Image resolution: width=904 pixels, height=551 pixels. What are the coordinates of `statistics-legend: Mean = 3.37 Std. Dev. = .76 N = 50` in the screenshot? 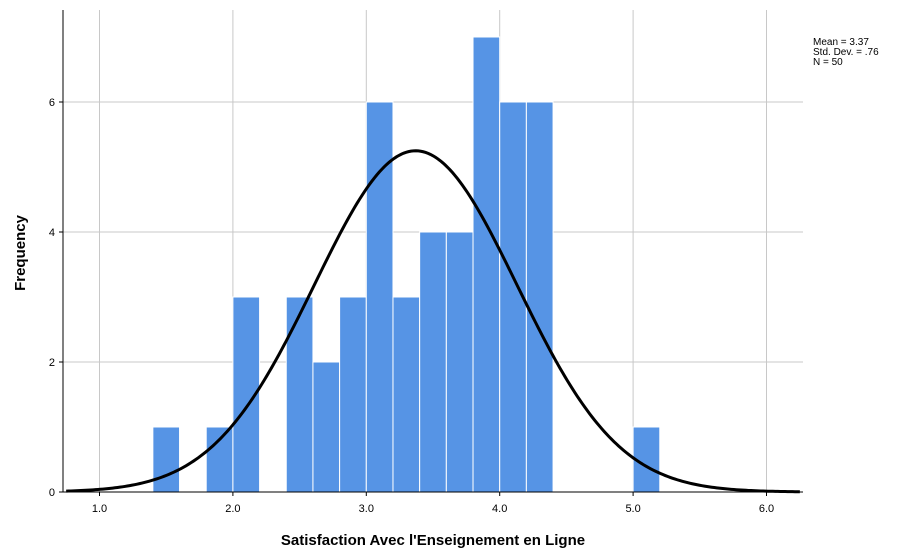 It's located at (846, 53).